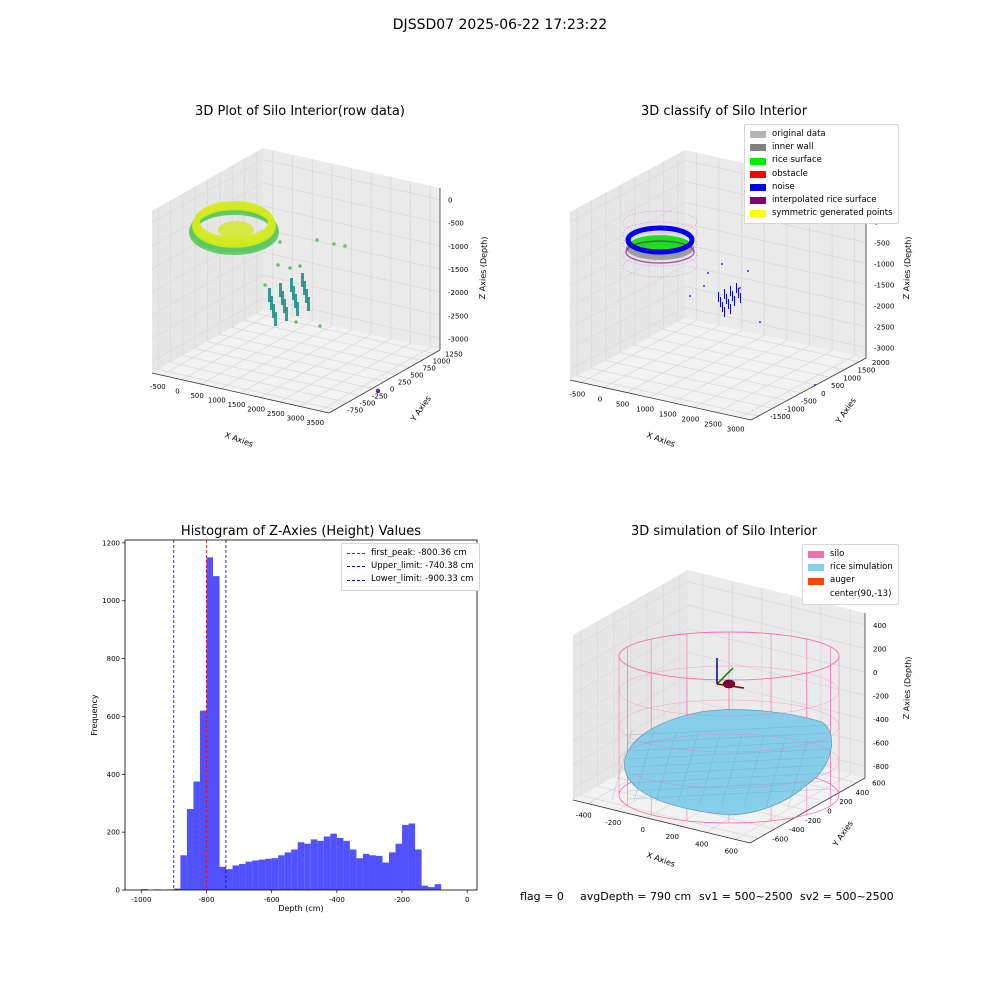 This screenshot has height=1000, width=1000. Describe the element at coordinates (725, 676) in the screenshot. I see `p4-center-y-arrow` at that location.